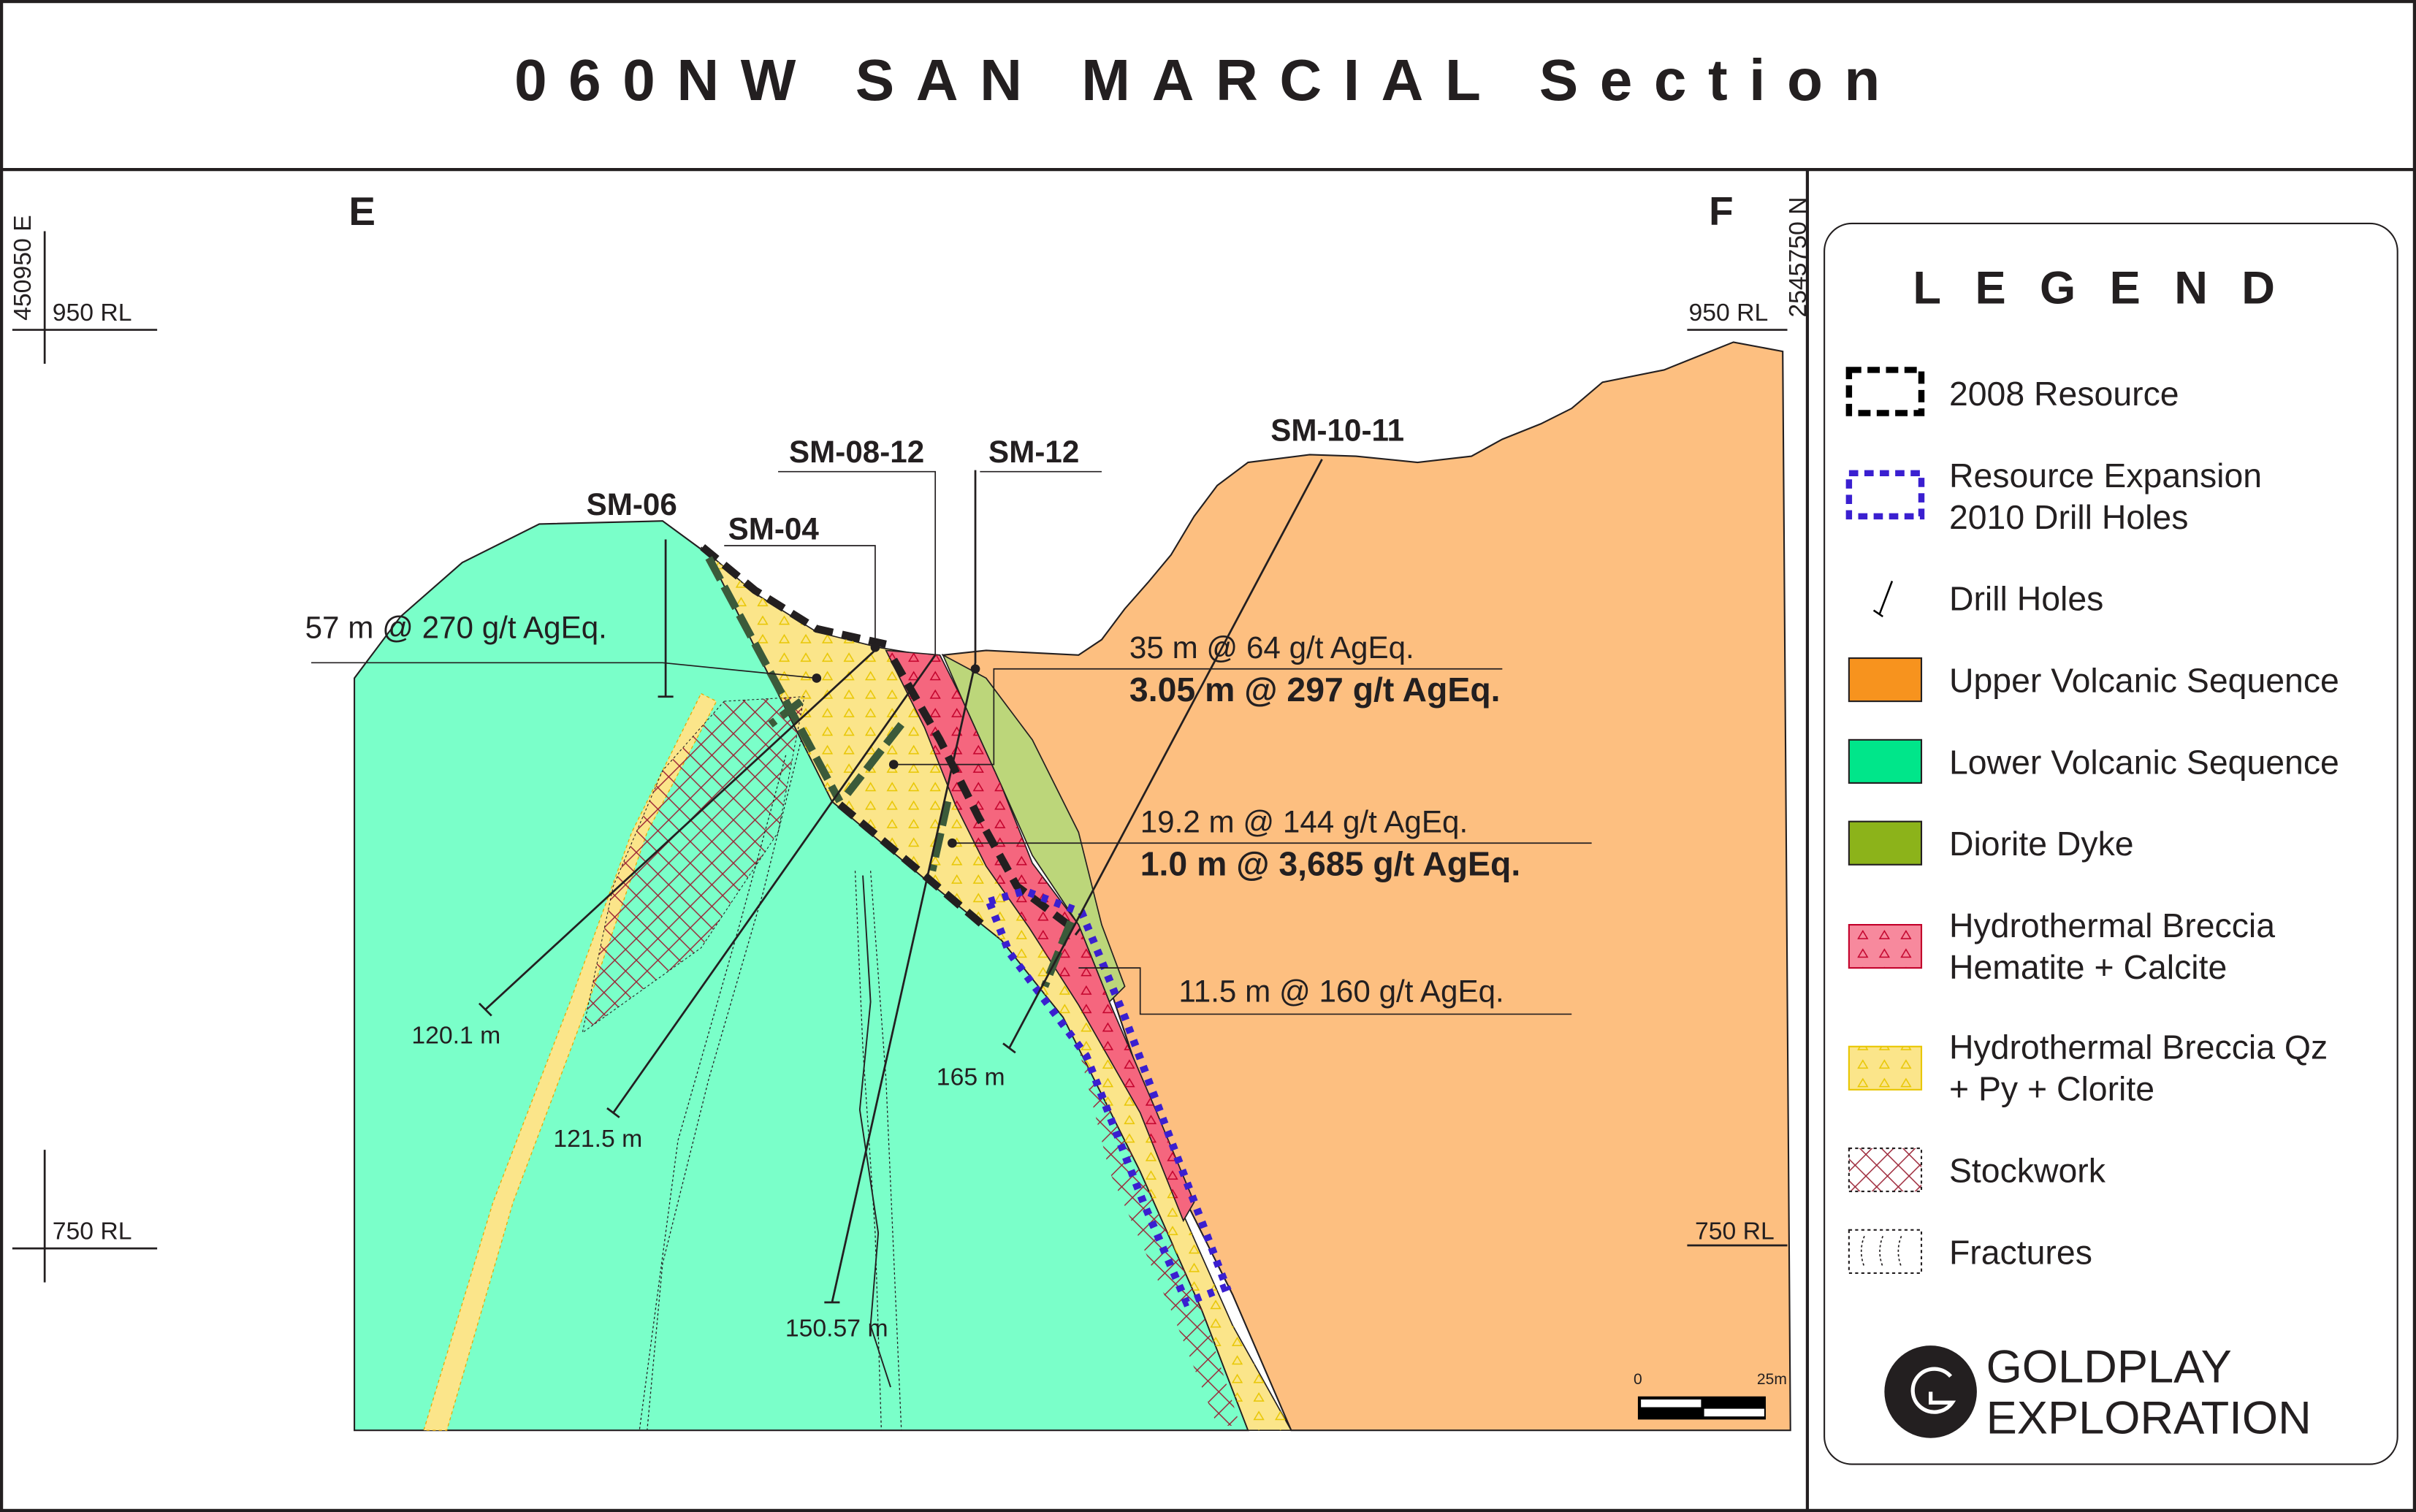 This screenshot has height=1512, width=2416. What do you see at coordinates (632, 505) in the screenshot?
I see `drill-hole-label-sm-06: SM-06` at bounding box center [632, 505].